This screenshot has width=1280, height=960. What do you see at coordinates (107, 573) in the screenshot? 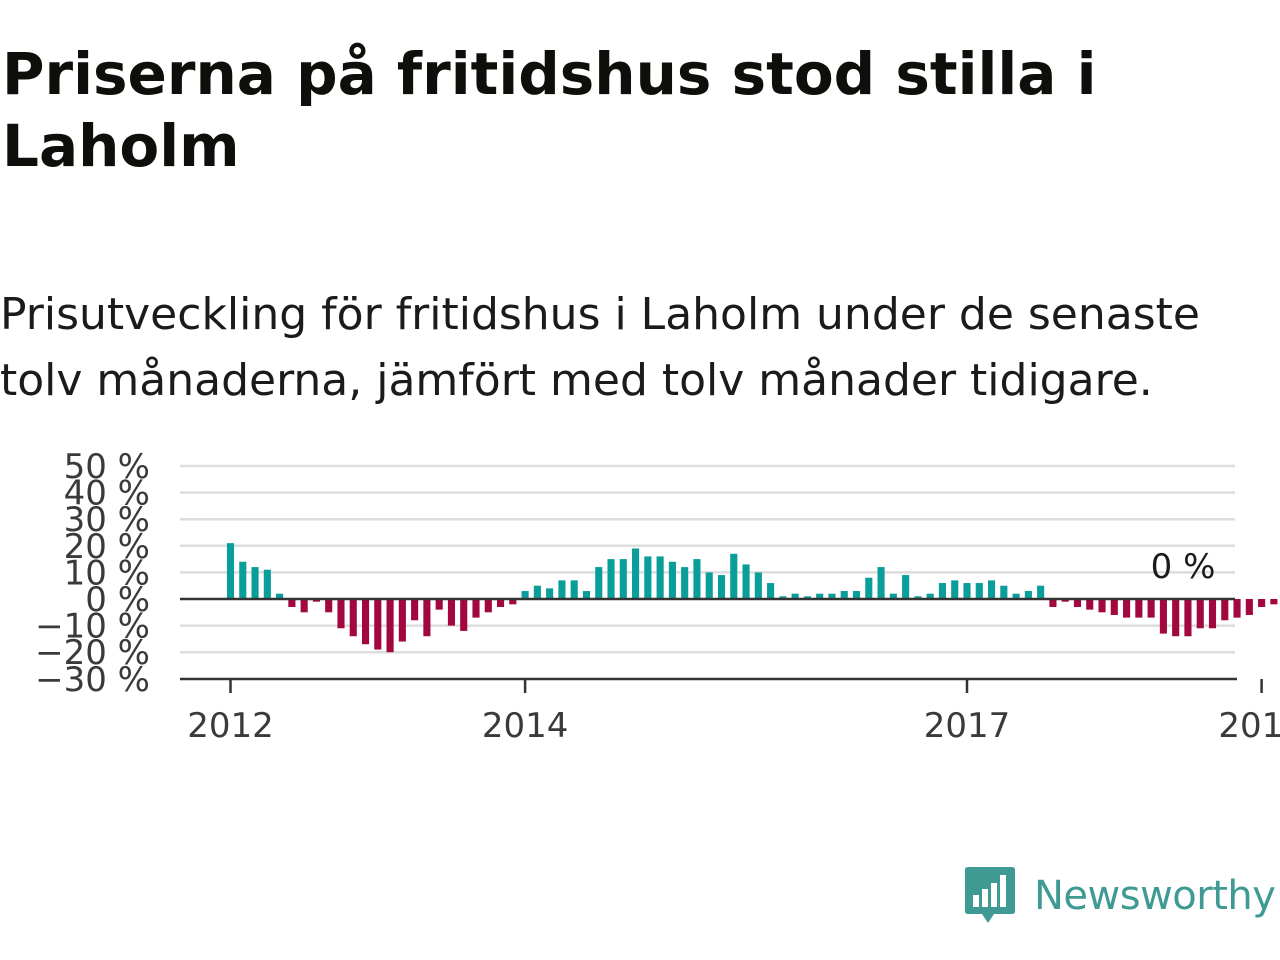
I see `y-tick-label: 10 %` at bounding box center [107, 573].